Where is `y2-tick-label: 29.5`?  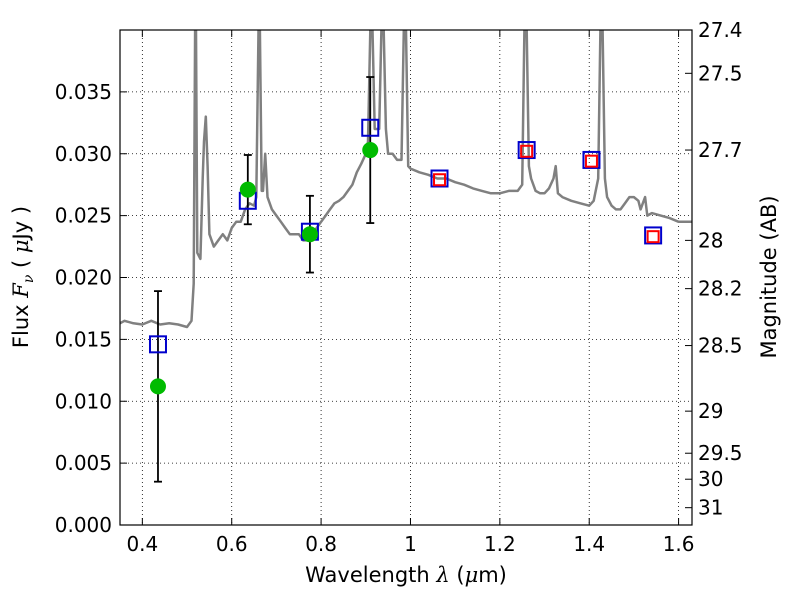 y2-tick-label: 29.5 is located at coordinates (720, 453).